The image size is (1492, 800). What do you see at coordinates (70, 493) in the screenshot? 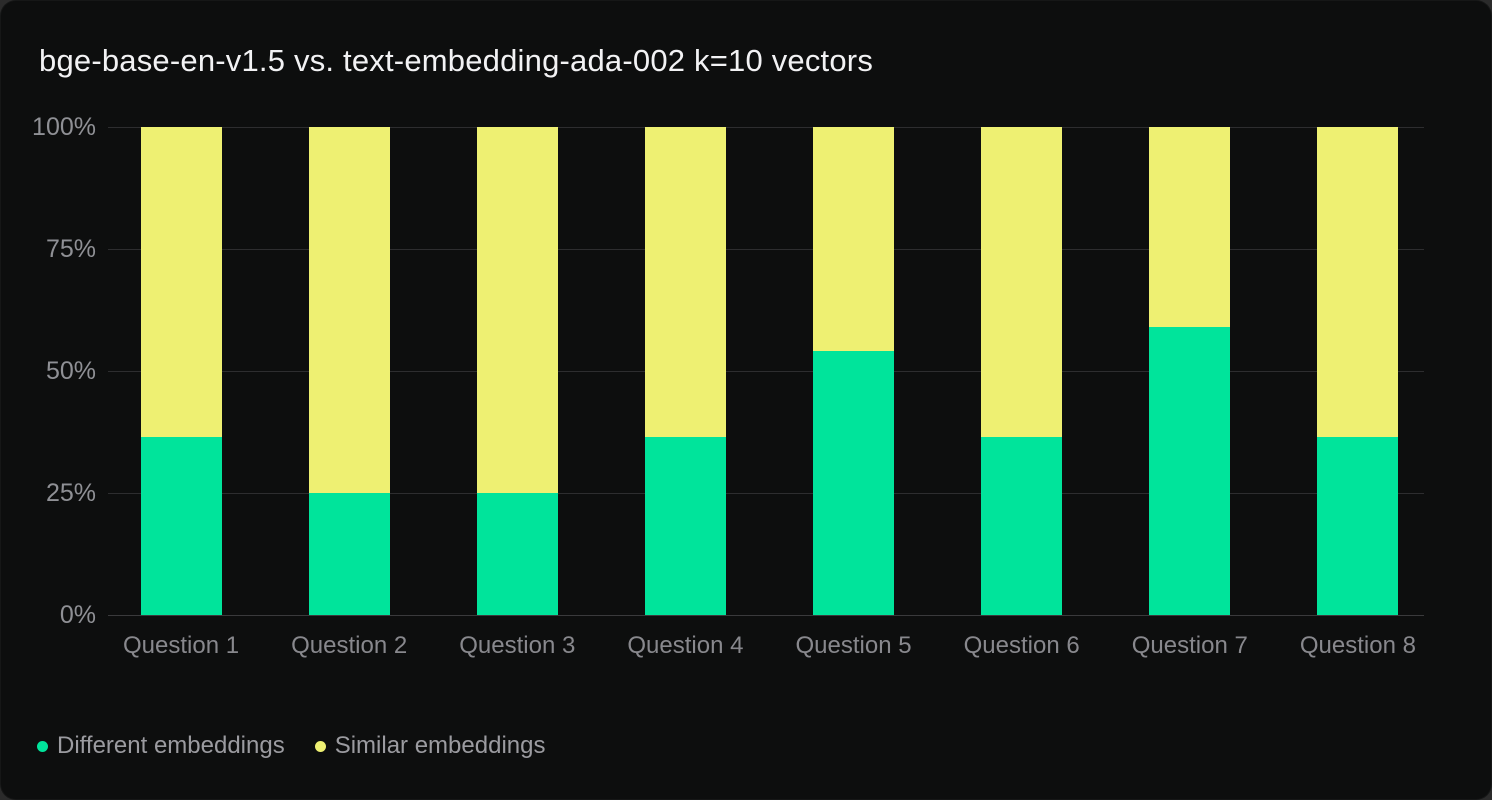
I see `y-axis-tick-label: 25%` at bounding box center [70, 493].